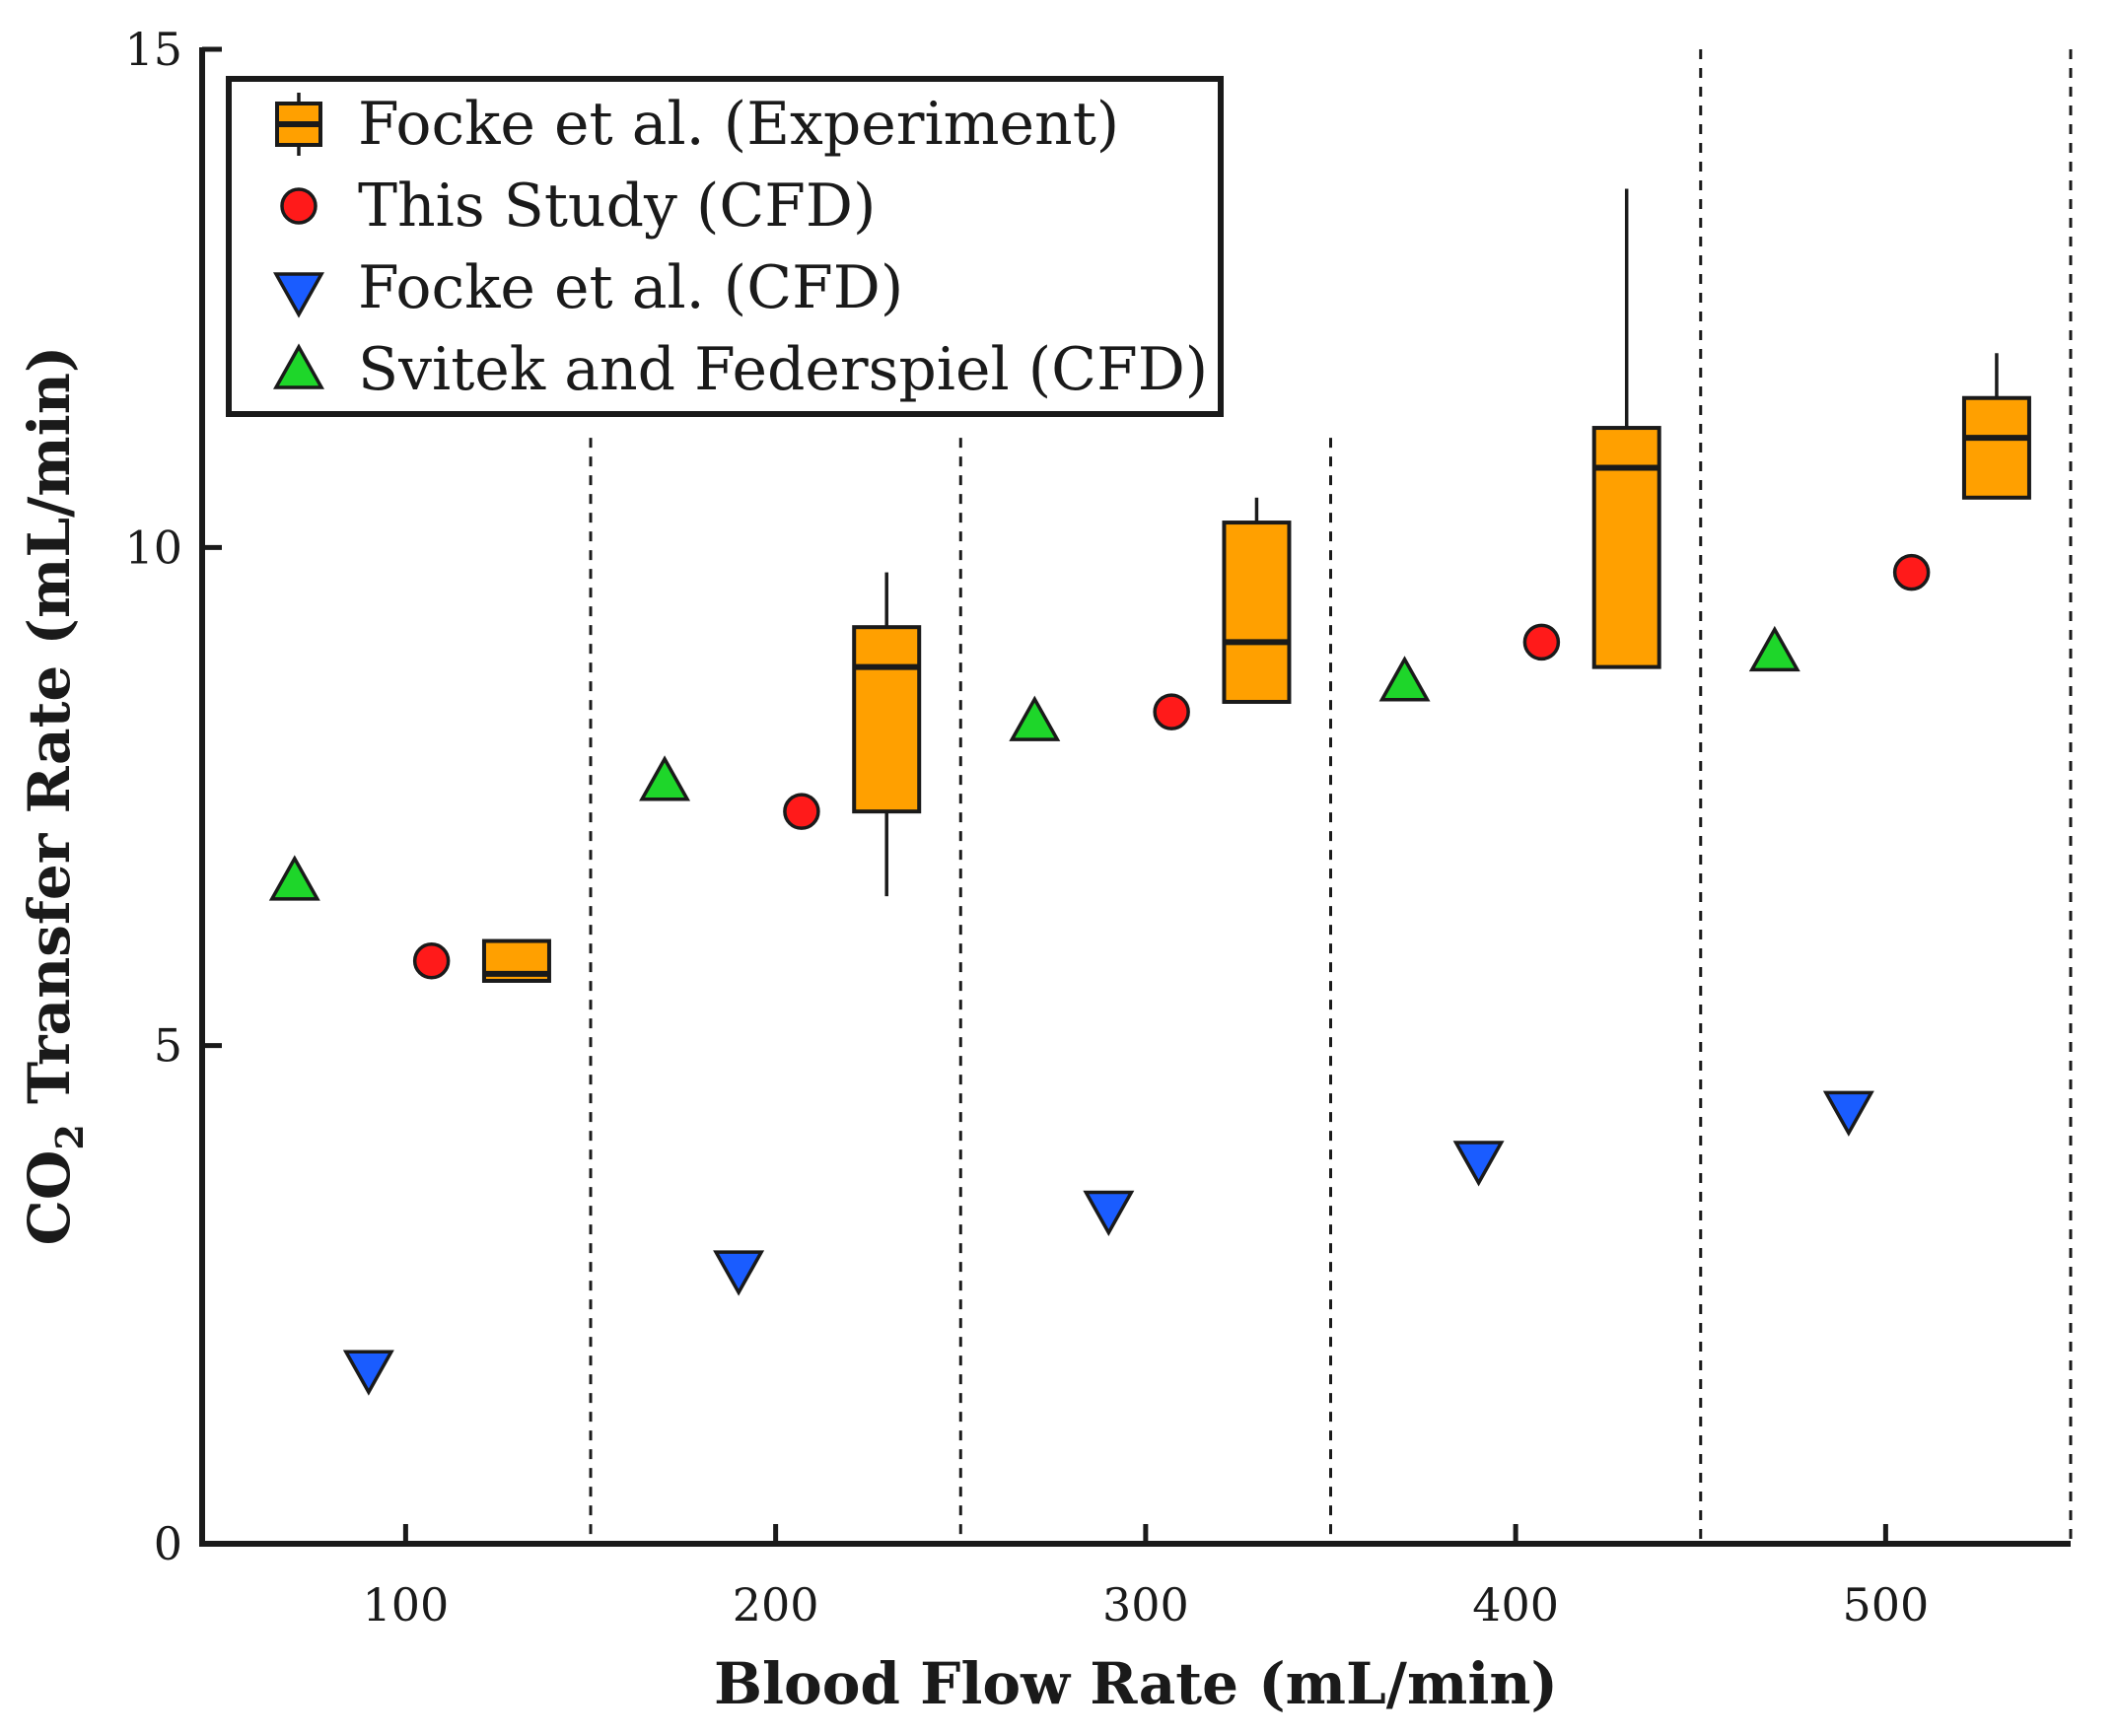  What do you see at coordinates (298, 295) in the screenshot?
I see `legend-triangle-down-icon` at bounding box center [298, 295].